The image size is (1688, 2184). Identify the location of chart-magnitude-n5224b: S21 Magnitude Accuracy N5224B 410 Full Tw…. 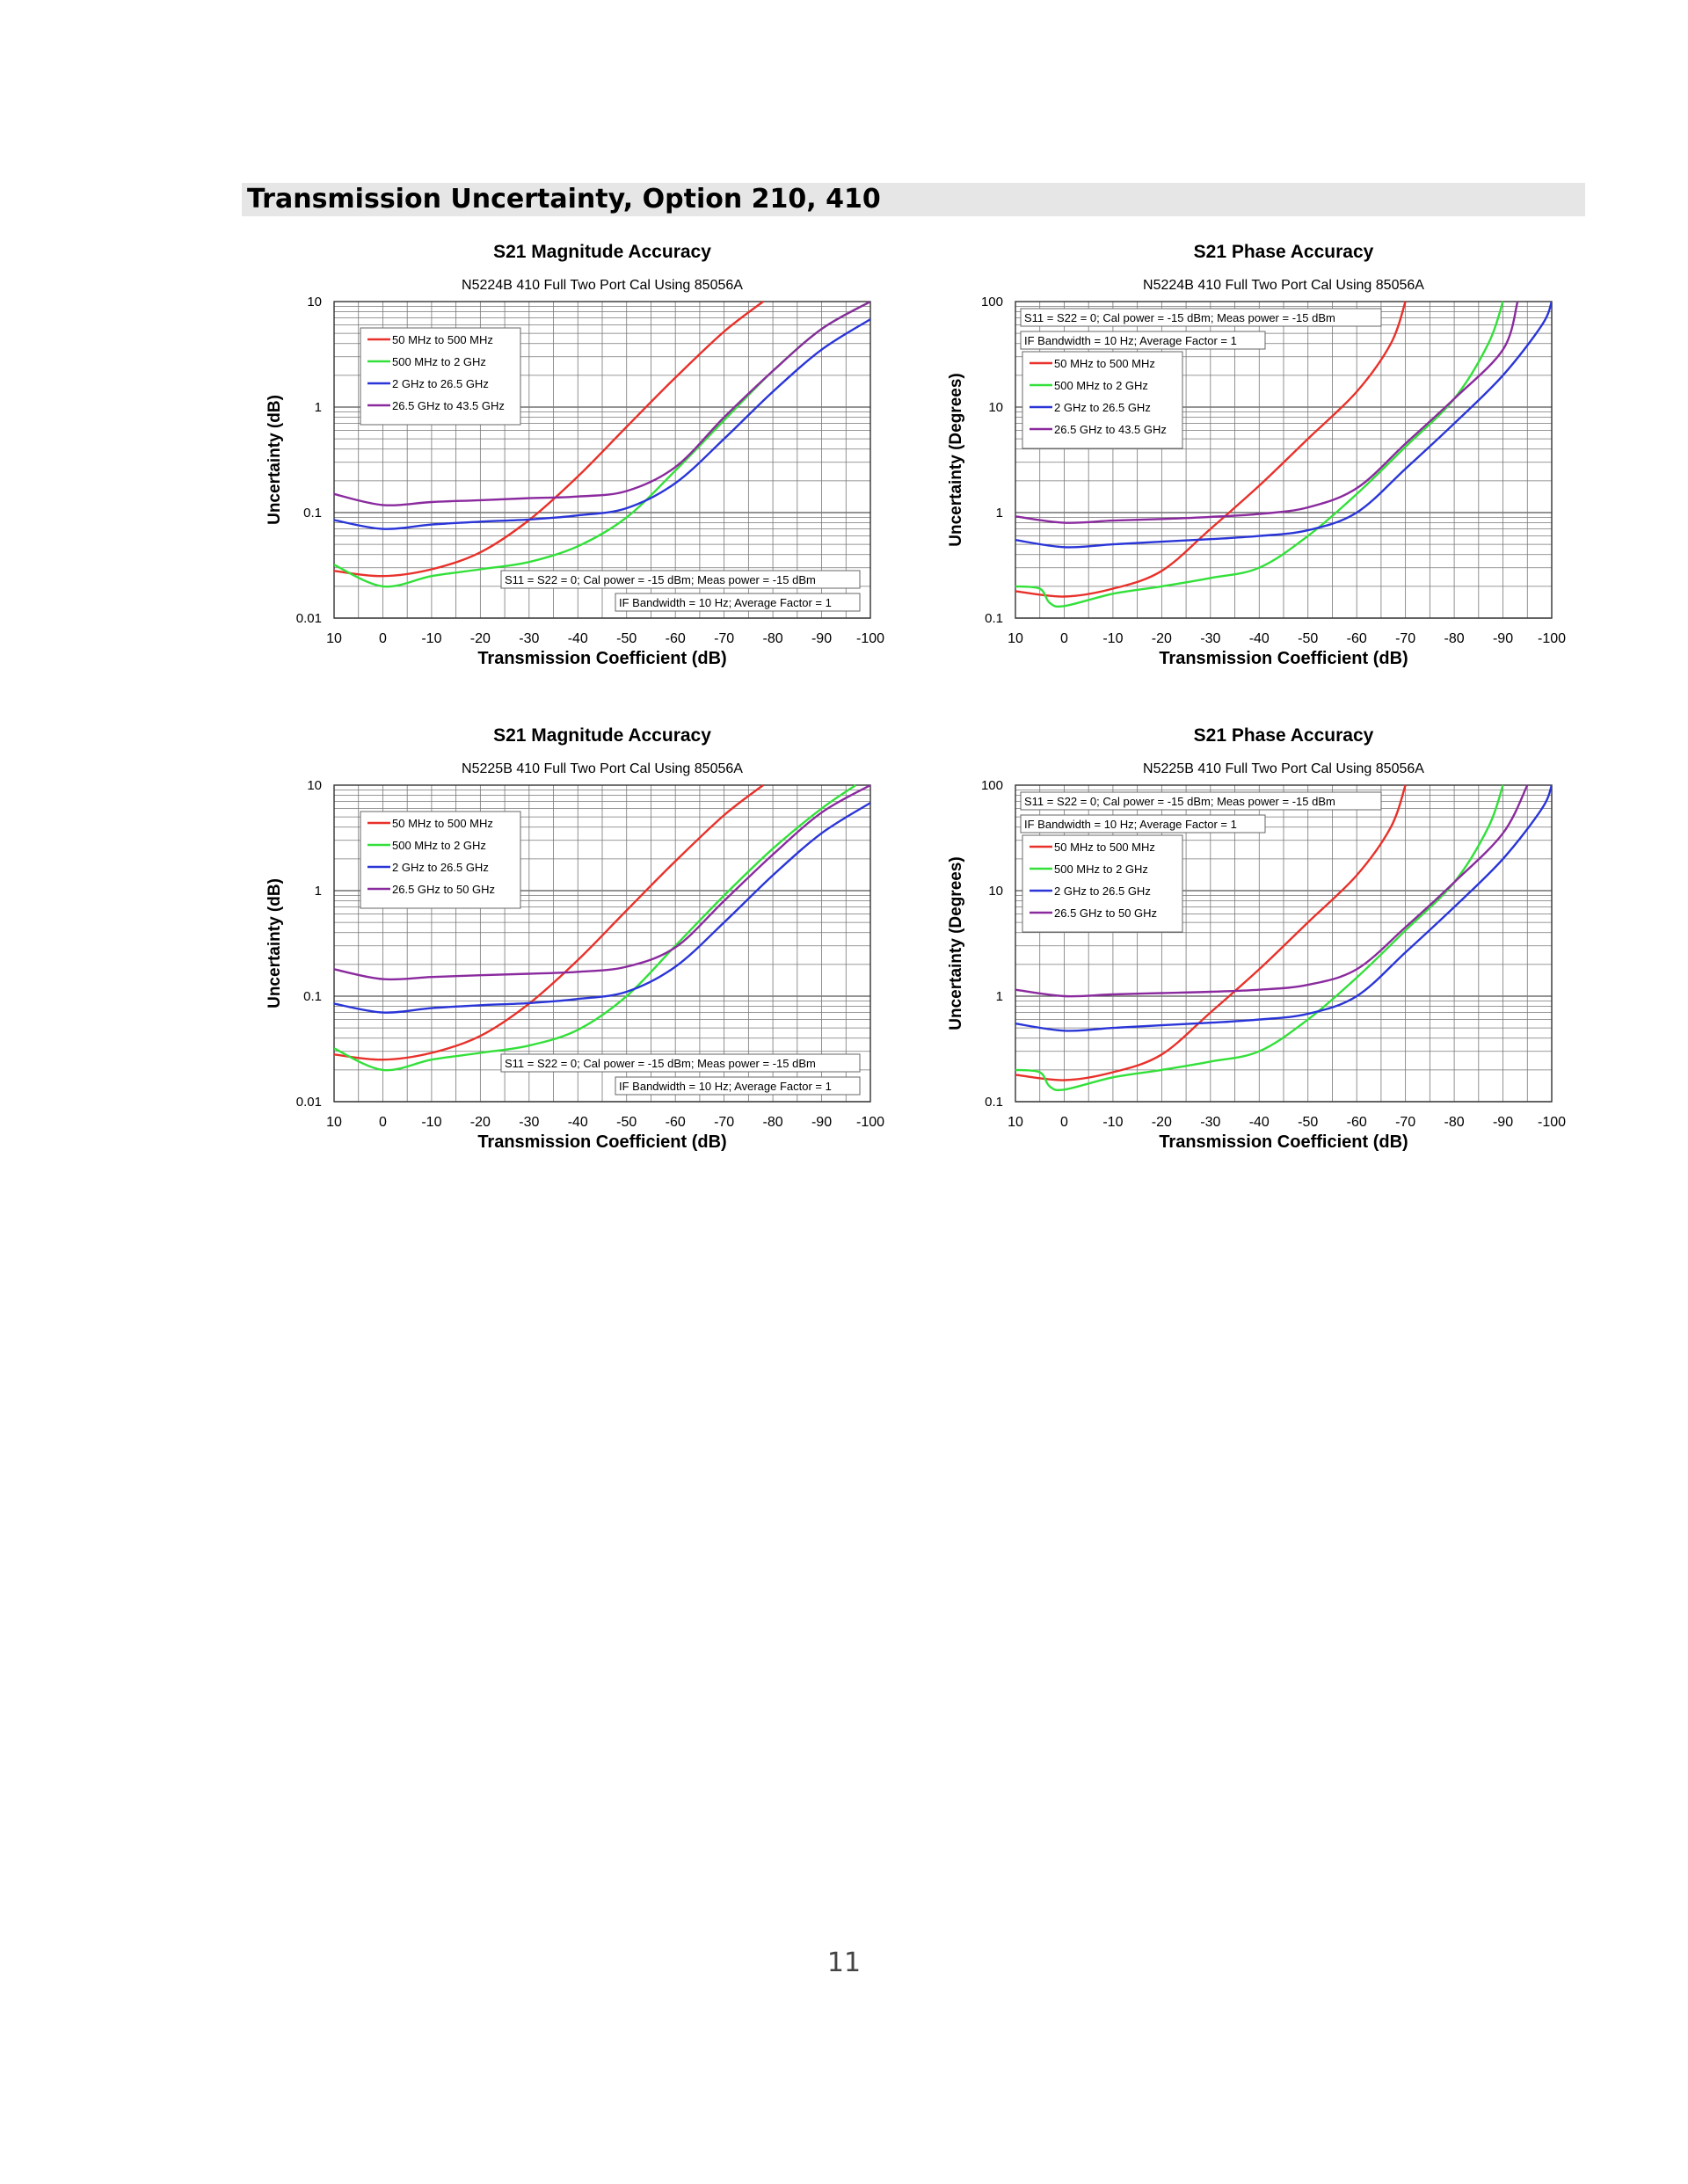
(575, 455).